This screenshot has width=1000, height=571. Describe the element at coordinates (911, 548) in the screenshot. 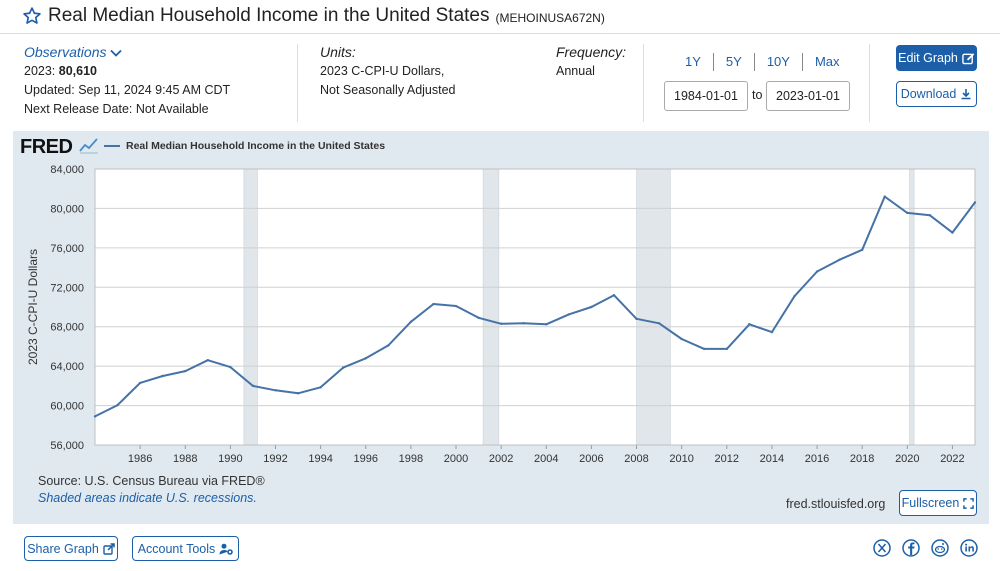

I see `facebook-icon` at that location.